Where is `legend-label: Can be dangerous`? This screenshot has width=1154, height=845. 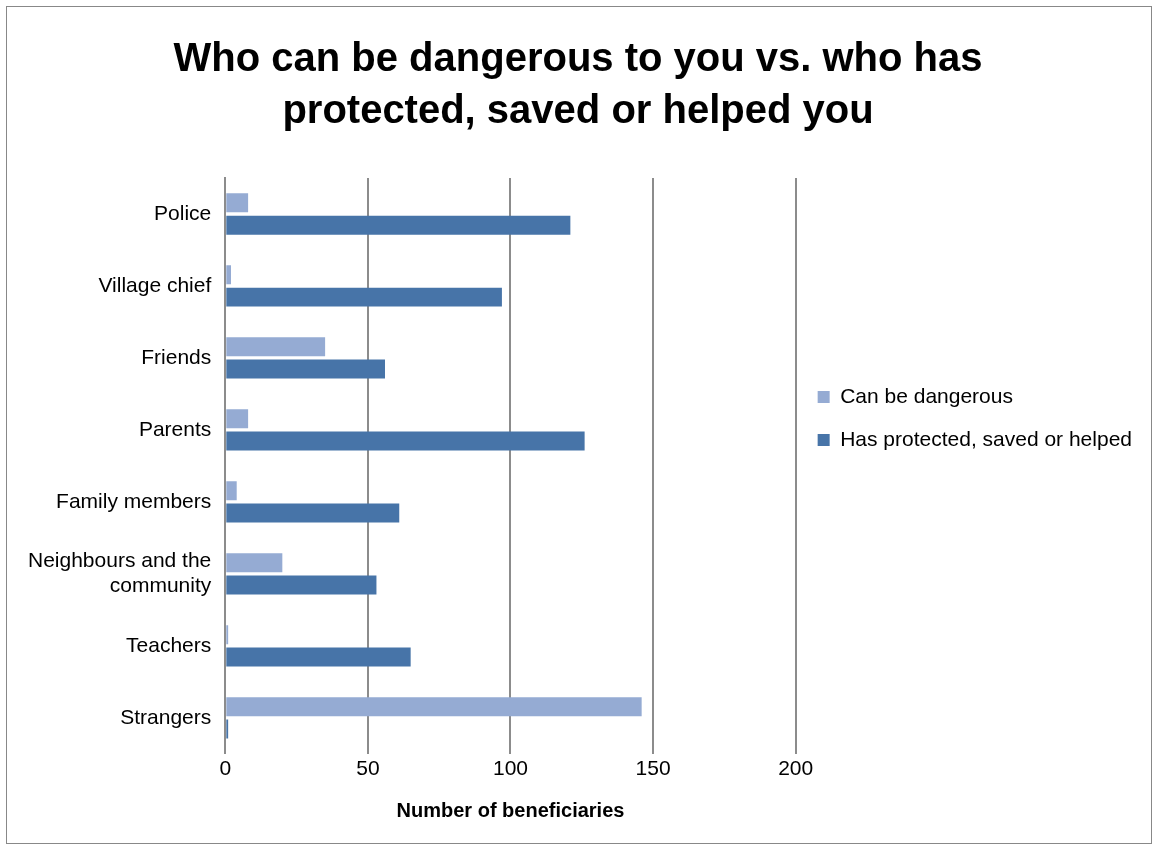
legend-label: Can be dangerous is located at coordinates (926, 395).